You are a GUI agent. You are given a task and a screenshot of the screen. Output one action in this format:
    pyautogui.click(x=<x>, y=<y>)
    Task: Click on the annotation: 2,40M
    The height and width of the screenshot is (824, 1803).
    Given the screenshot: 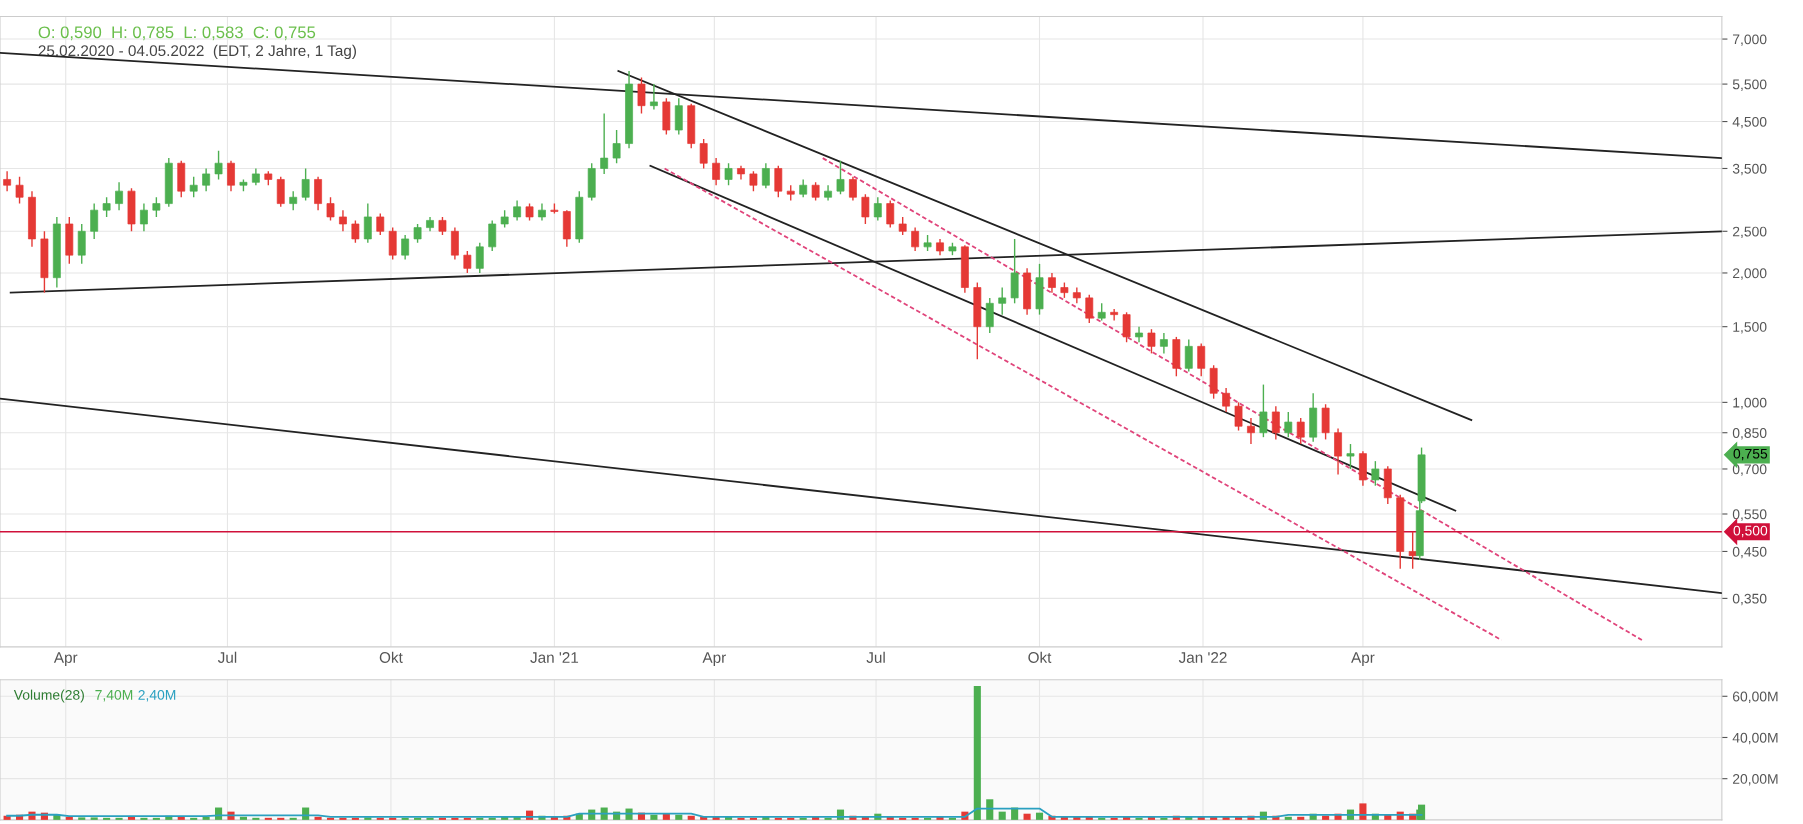 What is the action you would take?
    pyautogui.click(x=157, y=695)
    